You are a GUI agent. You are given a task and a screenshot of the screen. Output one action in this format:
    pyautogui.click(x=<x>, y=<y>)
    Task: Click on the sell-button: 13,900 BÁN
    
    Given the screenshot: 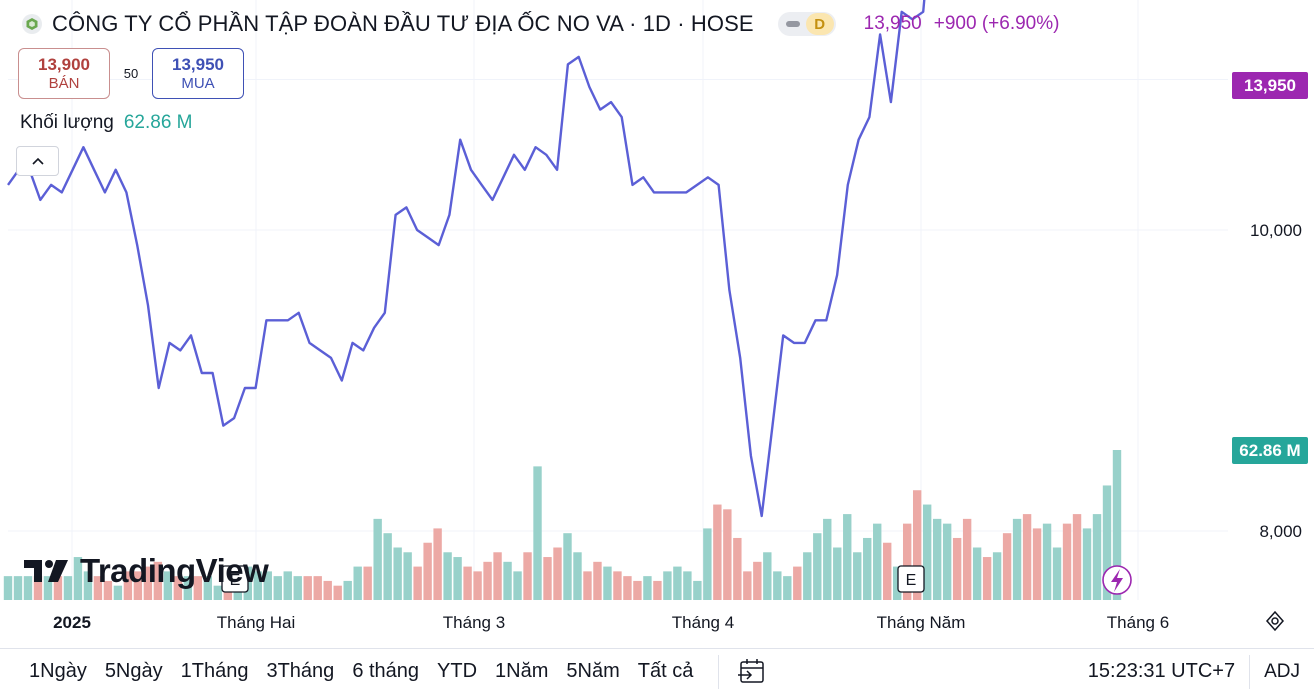 What is the action you would take?
    pyautogui.click(x=64, y=73)
    